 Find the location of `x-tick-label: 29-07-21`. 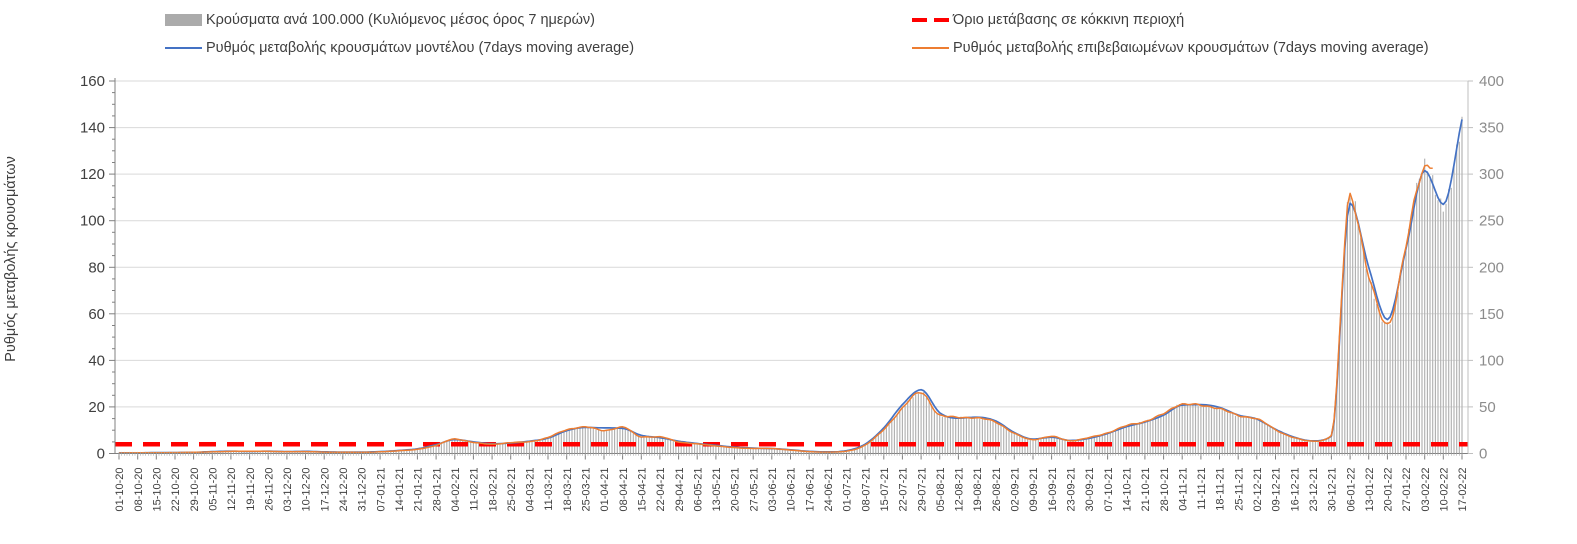

x-tick-label: 29-07-21 is located at coordinates (922, 490).